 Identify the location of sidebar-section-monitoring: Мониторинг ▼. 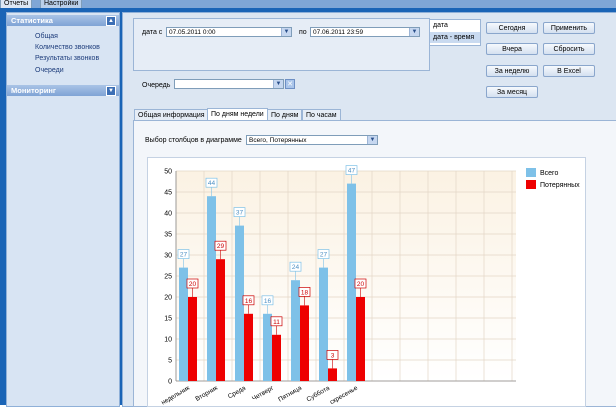
(63, 90).